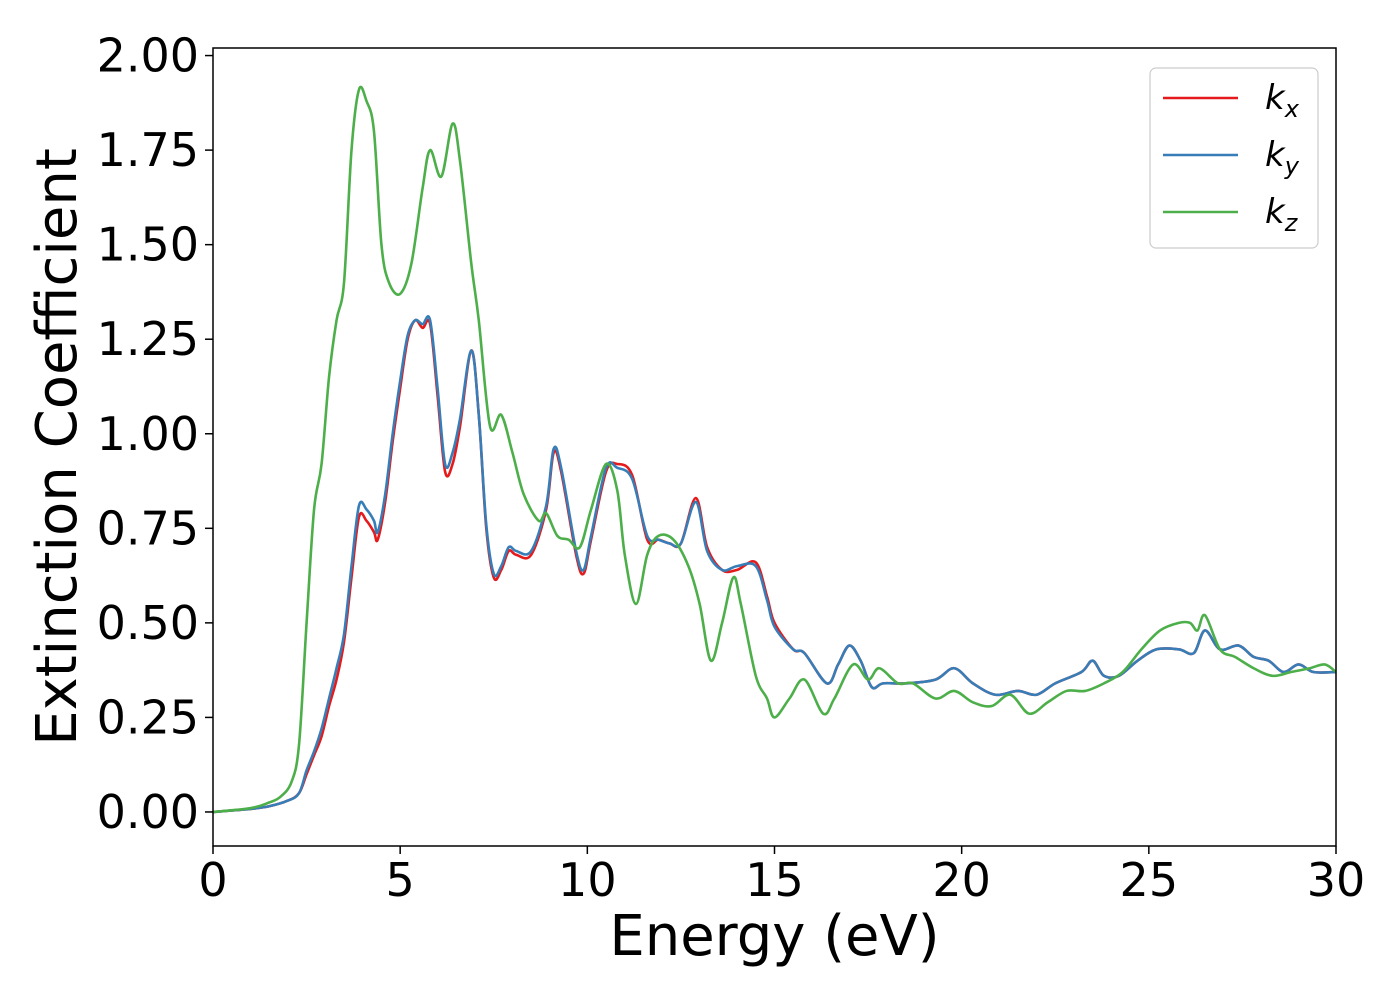  I want to click on x-tick-label: 25, so click(1149, 880).